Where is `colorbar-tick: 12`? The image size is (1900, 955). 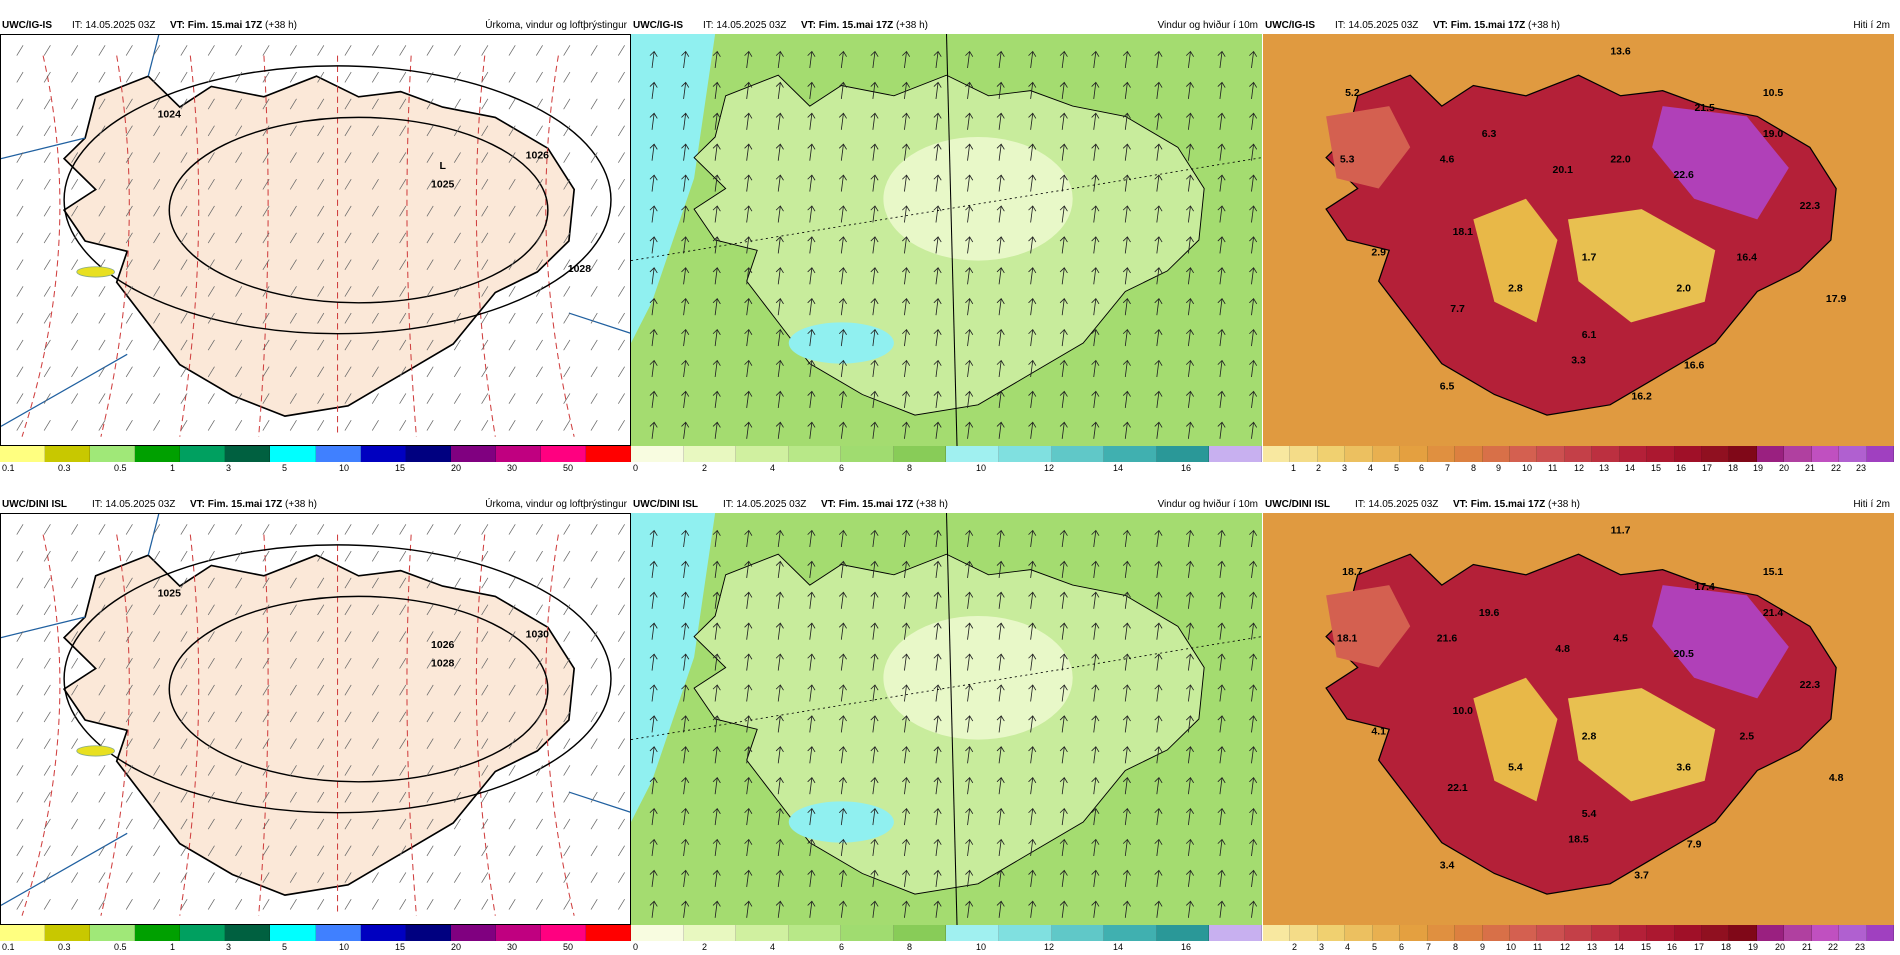 colorbar-tick: 12 is located at coordinates (1579, 468).